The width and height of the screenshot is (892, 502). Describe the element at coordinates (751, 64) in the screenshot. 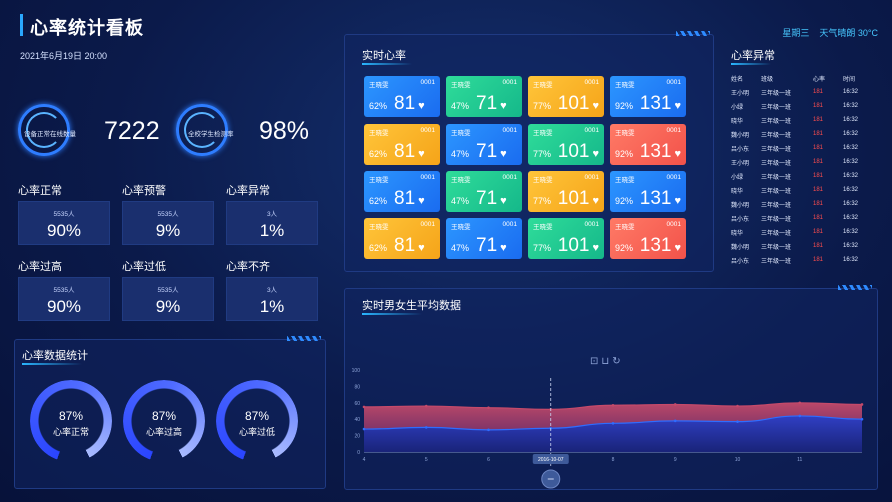

I see `title-underline` at that location.